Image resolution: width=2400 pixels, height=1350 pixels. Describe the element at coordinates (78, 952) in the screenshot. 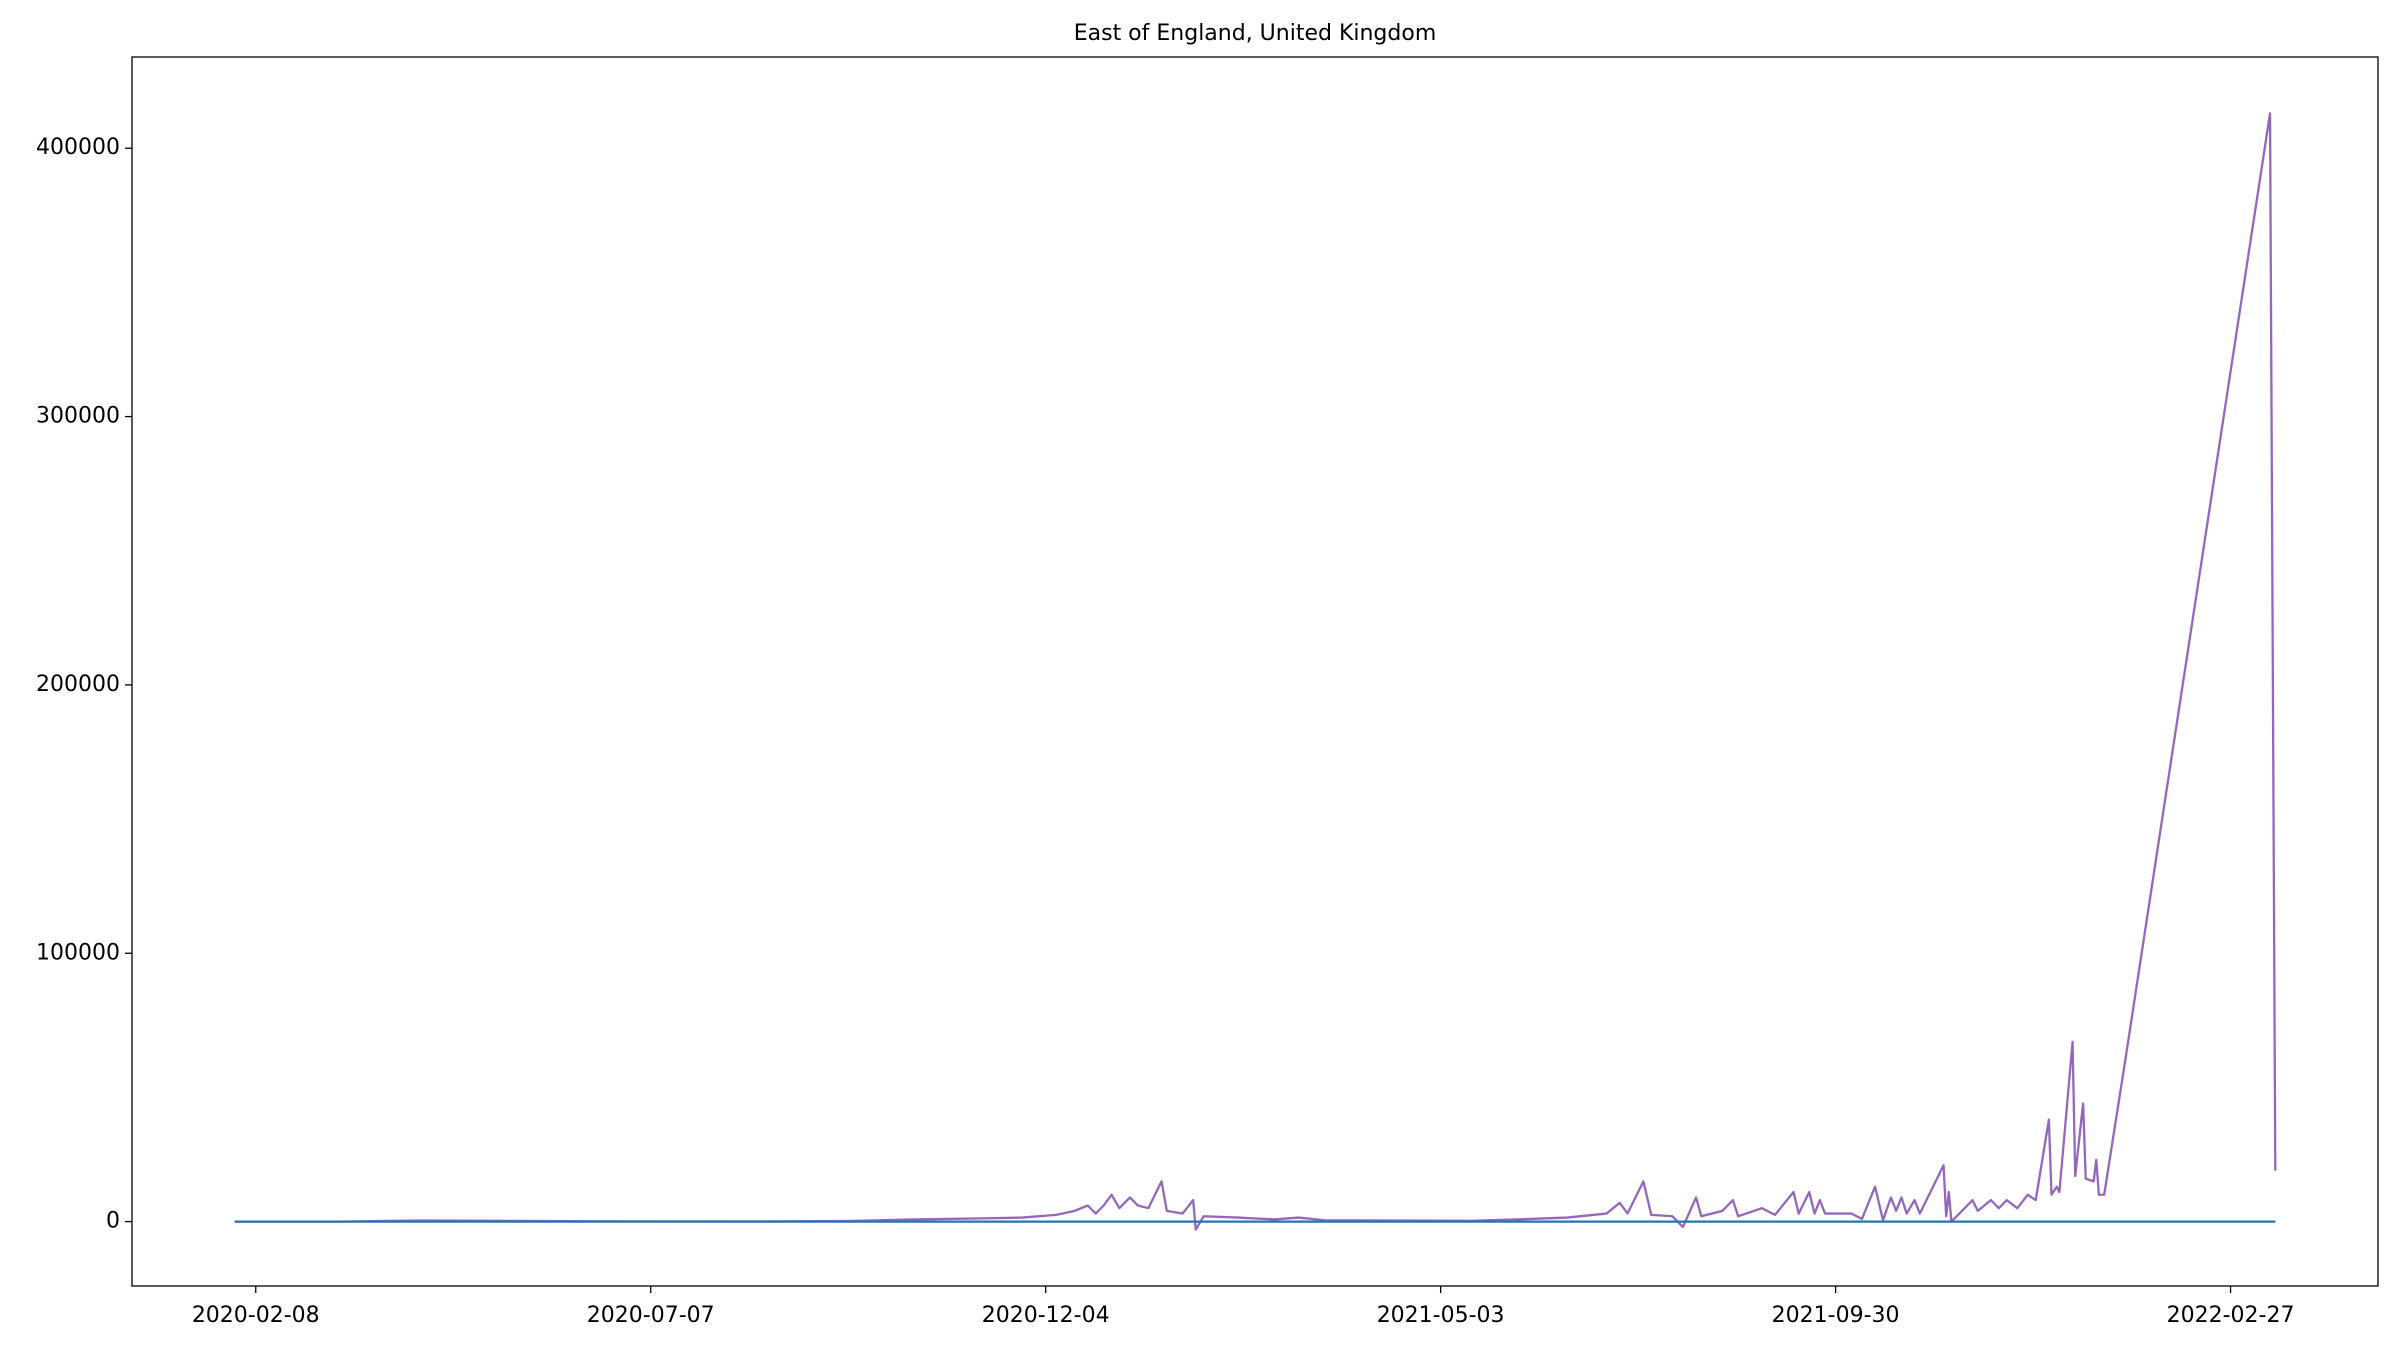

I see `y-tick-label: 100000` at that location.